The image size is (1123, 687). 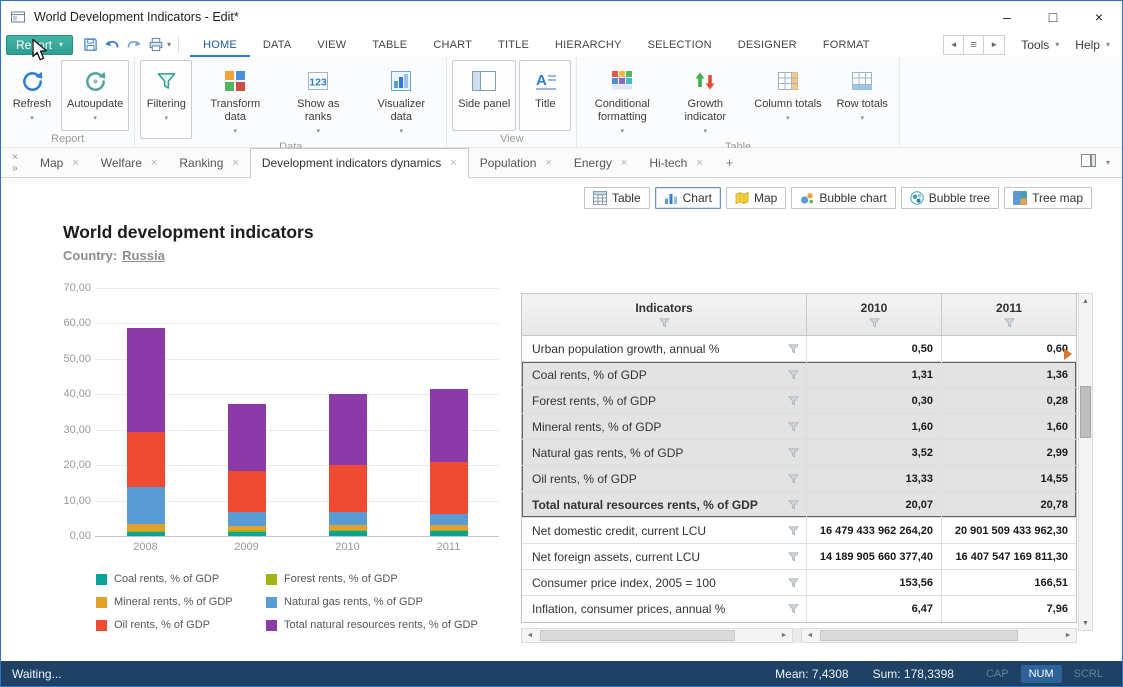 I want to click on table-row-mineral-rents-of-gdp: Mineral rents, % of GDP 1,60 1,60, so click(x=799, y=427).